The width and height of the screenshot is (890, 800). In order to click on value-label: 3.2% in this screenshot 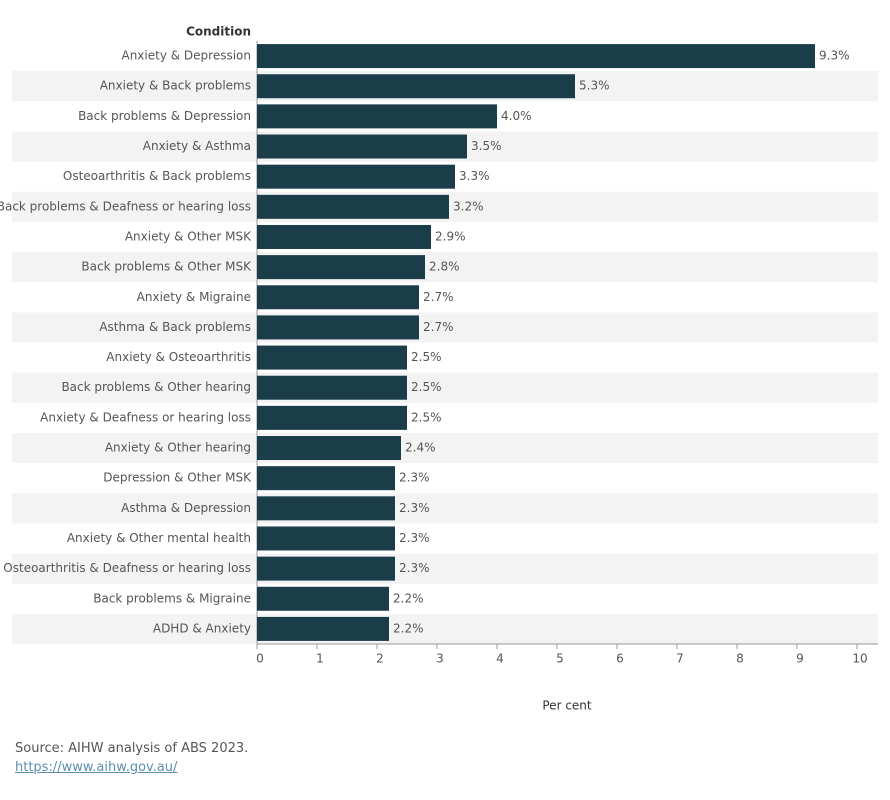, I will do `click(468, 206)`.